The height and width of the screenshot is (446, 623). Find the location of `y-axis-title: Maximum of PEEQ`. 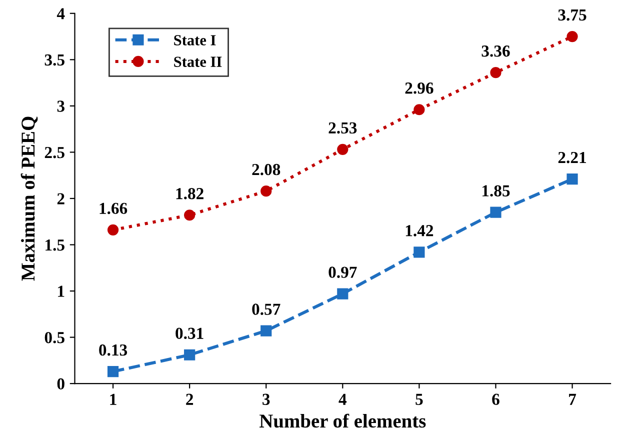

y-axis-title: Maximum of PEEQ is located at coordinates (29, 198).